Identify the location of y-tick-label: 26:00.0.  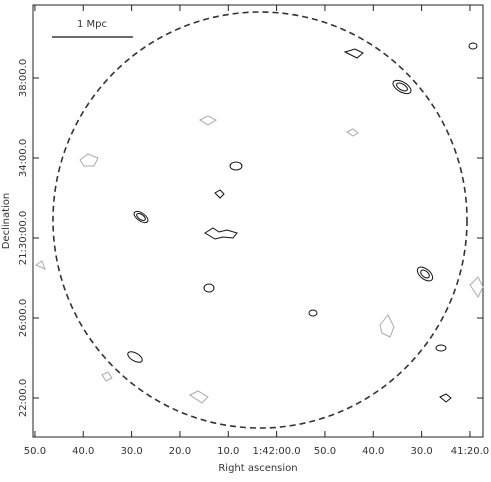
(23, 318).